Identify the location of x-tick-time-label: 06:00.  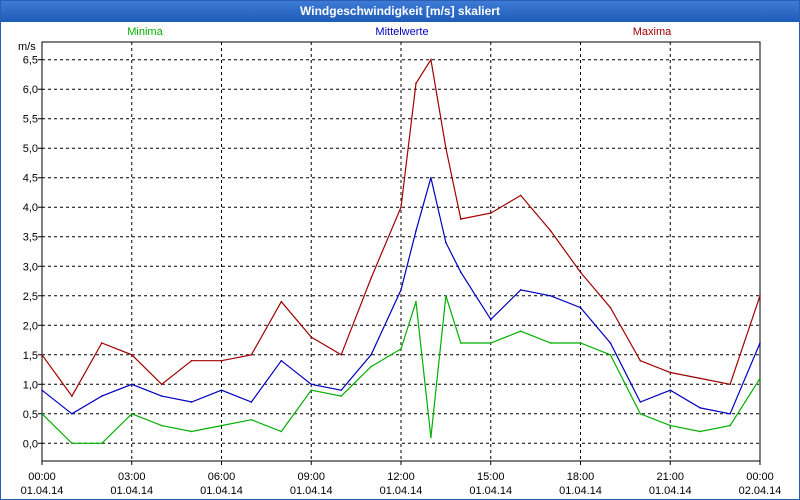
(222, 477).